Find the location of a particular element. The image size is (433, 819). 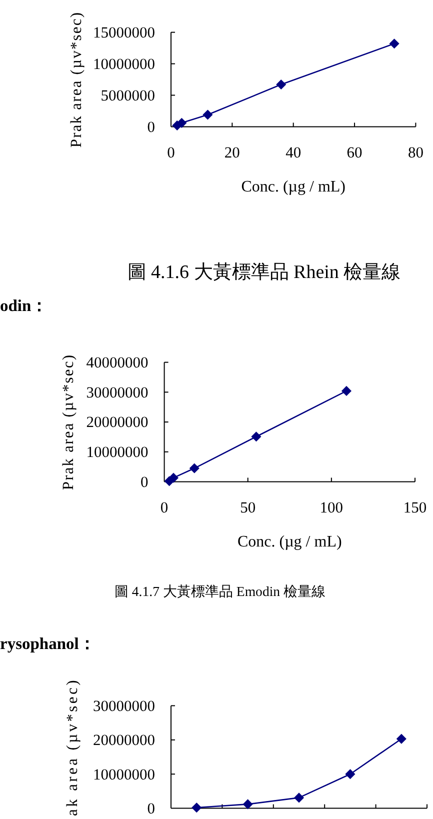

x-tick-label: 60 is located at coordinates (354, 153).